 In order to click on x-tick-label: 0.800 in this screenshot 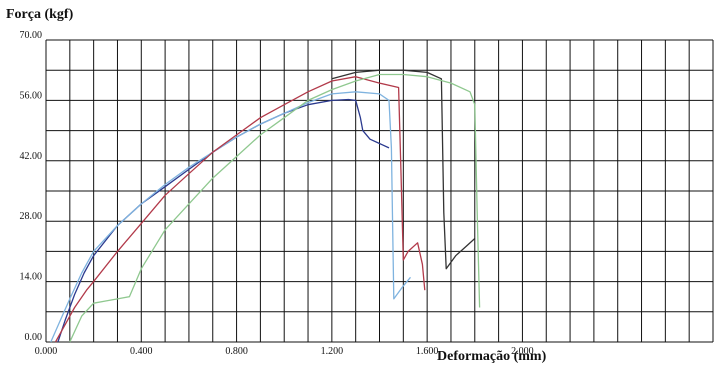, I will do `click(236, 351)`.